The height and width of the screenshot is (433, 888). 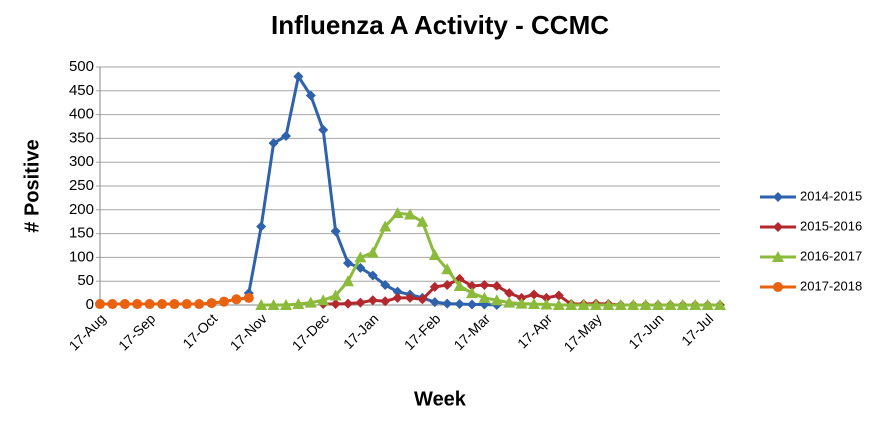 What do you see at coordinates (86, 331) in the screenshot?
I see `x-tick-label: 17-Aug` at bounding box center [86, 331].